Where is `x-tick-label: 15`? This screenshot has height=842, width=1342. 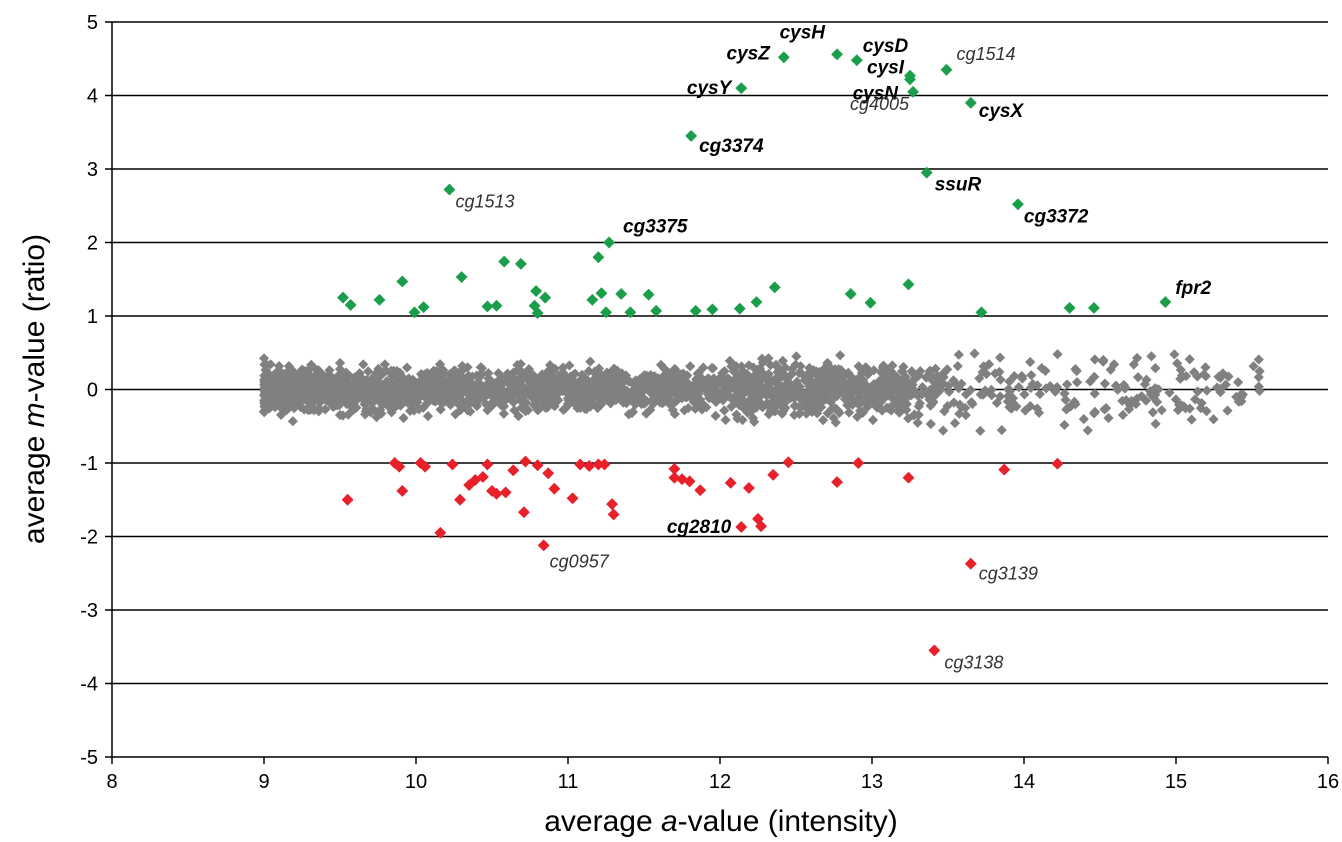
x-tick-label: 15 is located at coordinates (1176, 782).